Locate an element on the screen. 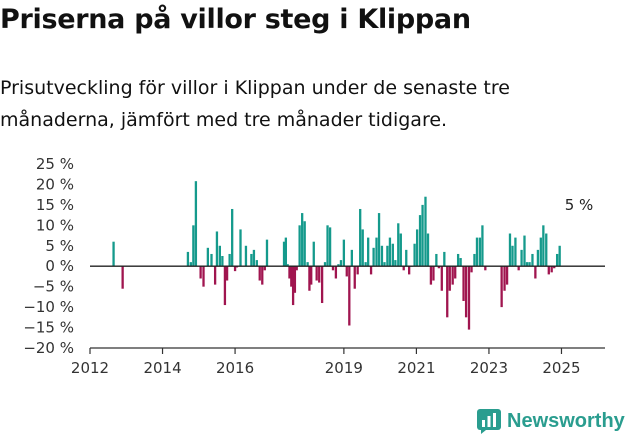  x-tick-label: 2025 is located at coordinates (561, 368).